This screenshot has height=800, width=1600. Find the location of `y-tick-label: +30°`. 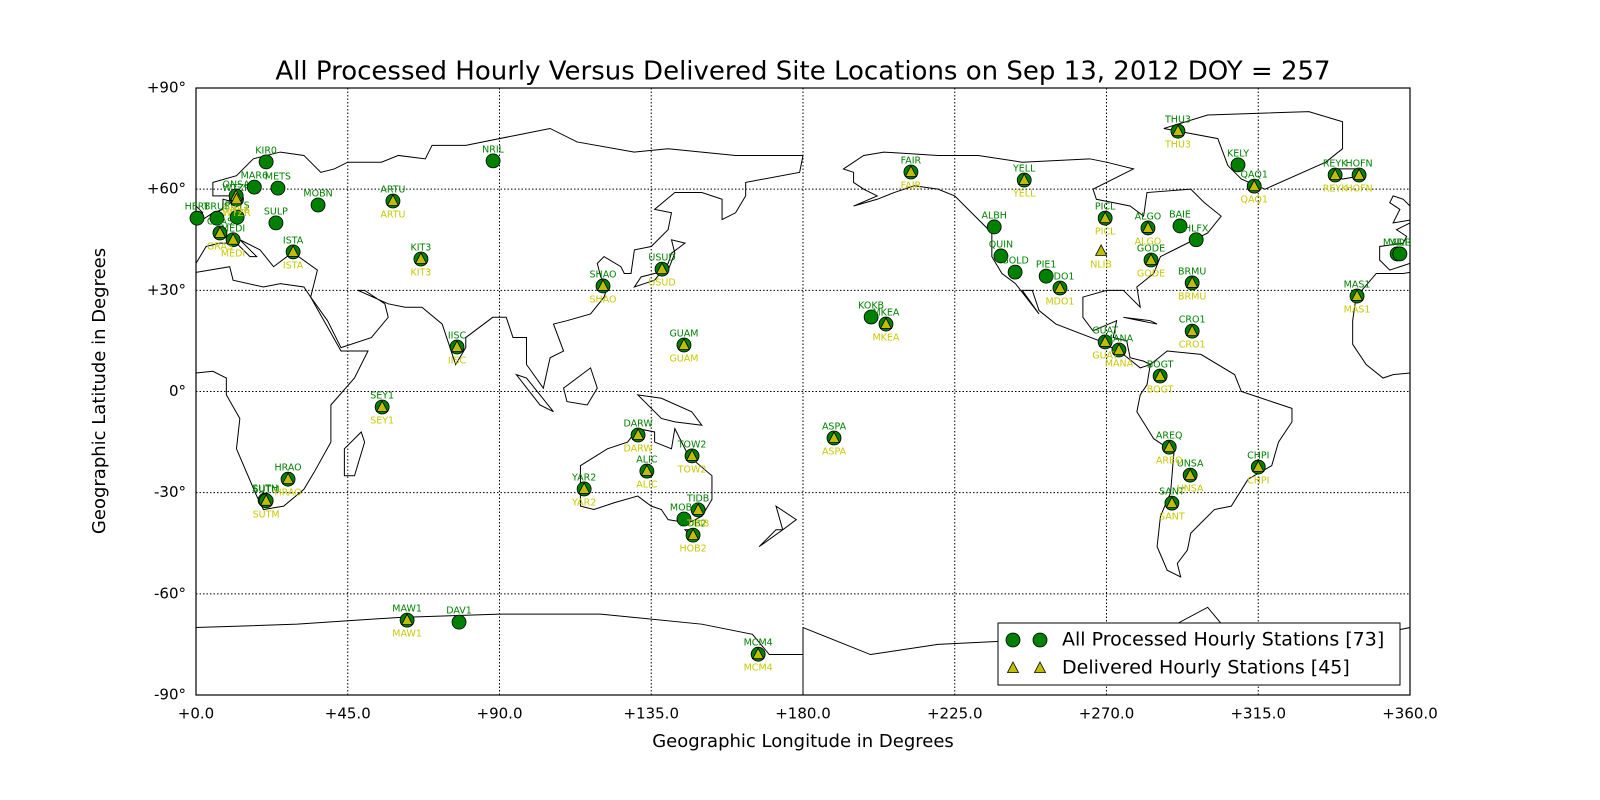

y-tick-label: +30° is located at coordinates (166, 290).